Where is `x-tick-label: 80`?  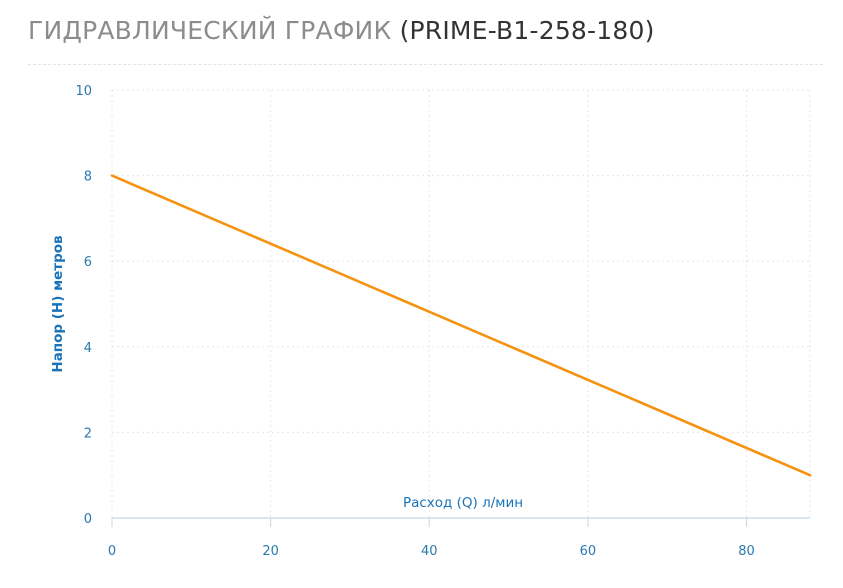 x-tick-label: 80 is located at coordinates (746, 551).